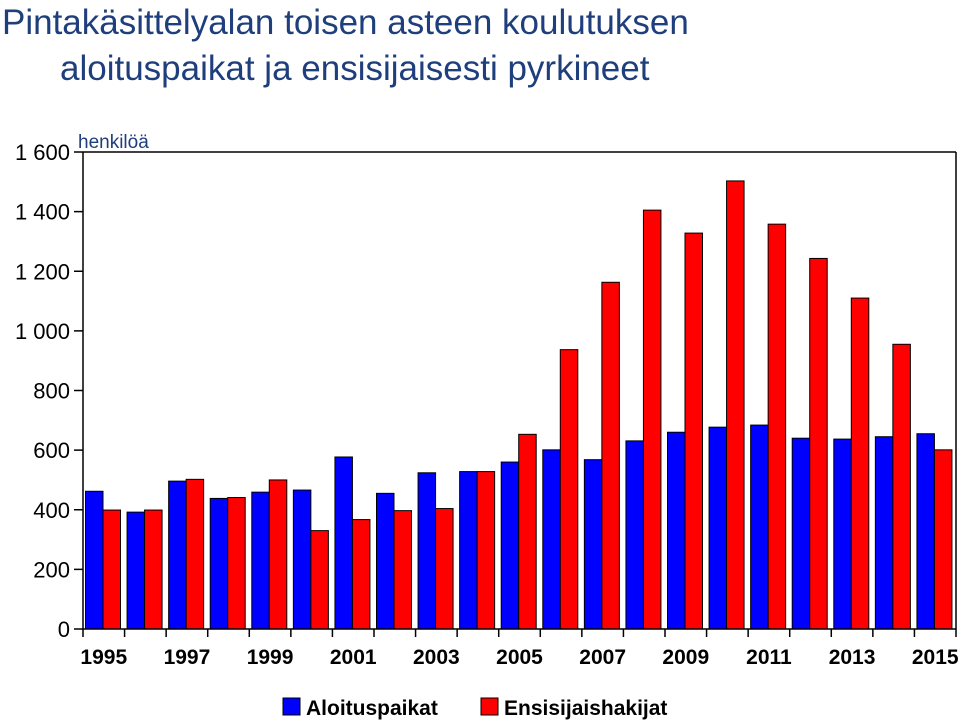 Image resolution: width=960 pixels, height=724 pixels. Describe the element at coordinates (111, 569) in the screenshot. I see `bar-ensisijaishakijat-1995` at that location.